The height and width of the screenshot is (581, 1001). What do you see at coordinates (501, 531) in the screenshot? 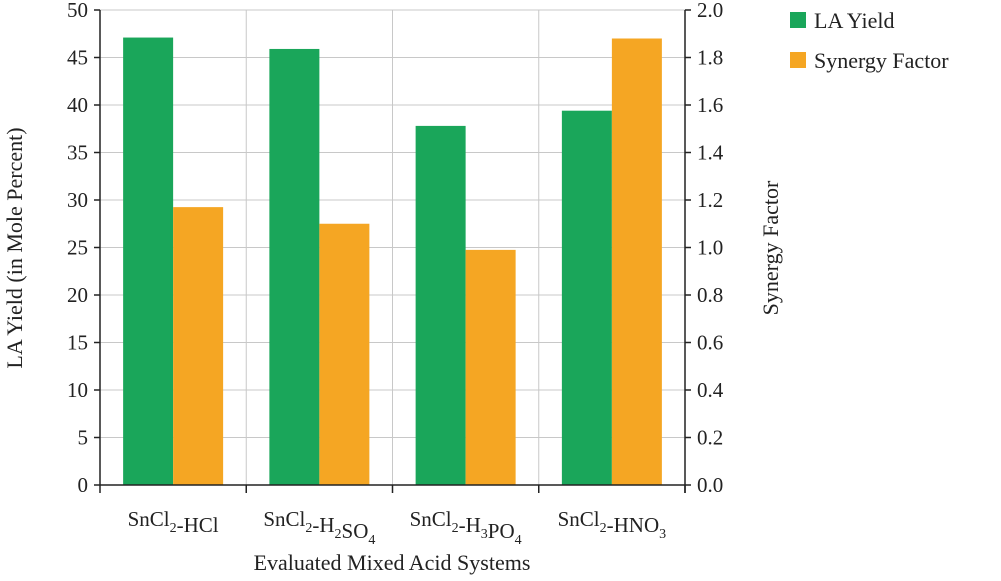
I see `x-tick-label-part: PO` at bounding box center [501, 531].